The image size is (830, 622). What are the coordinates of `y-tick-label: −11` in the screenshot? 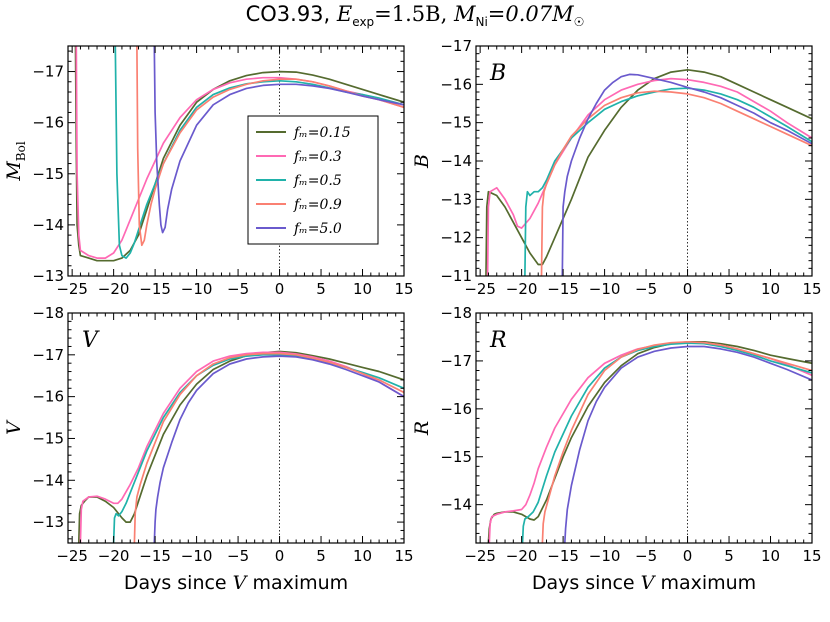 It's located at (456, 276).